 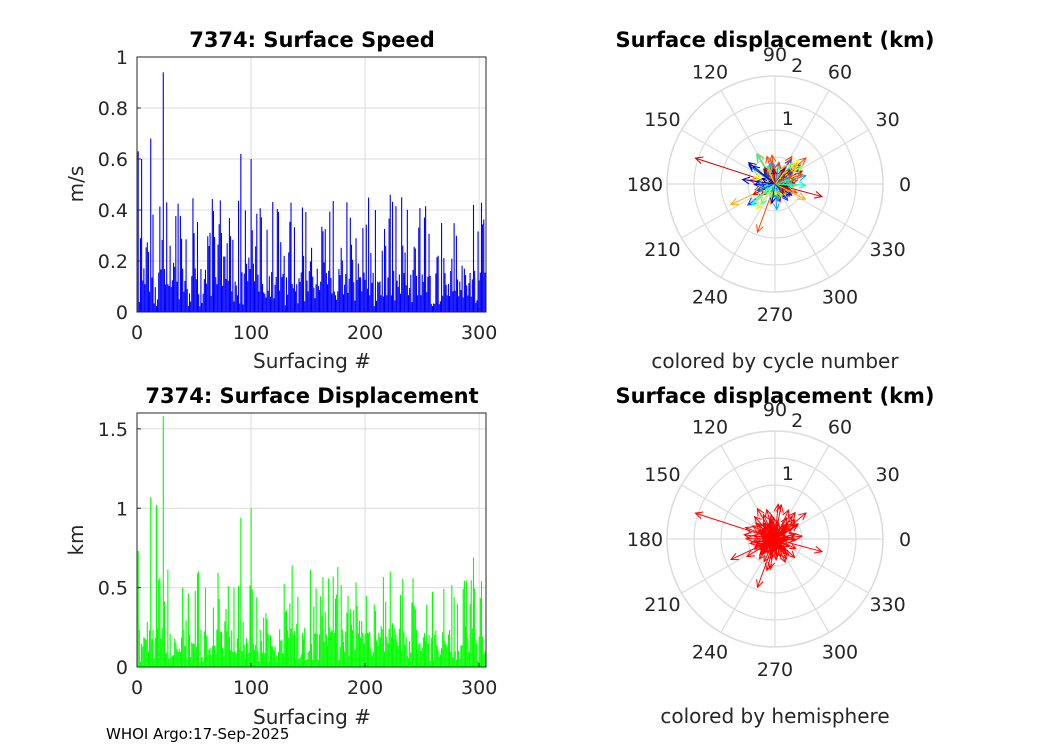 I want to click on y-tick-label: 0.5, so click(x=113, y=589).